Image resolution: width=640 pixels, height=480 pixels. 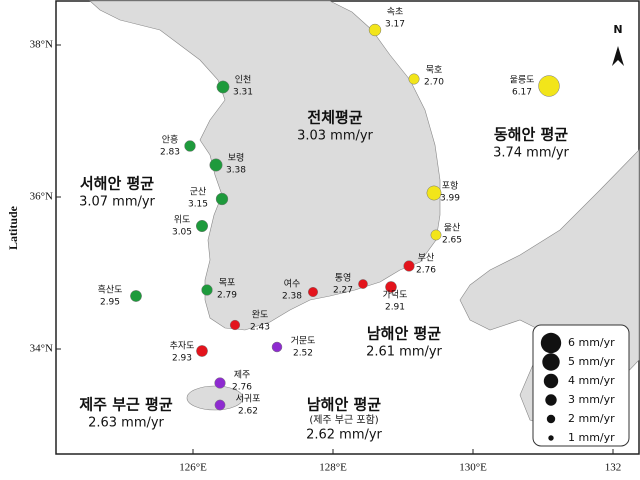 What do you see at coordinates (260, 328) in the screenshot?
I see `station-value: 2.43` at bounding box center [260, 328].